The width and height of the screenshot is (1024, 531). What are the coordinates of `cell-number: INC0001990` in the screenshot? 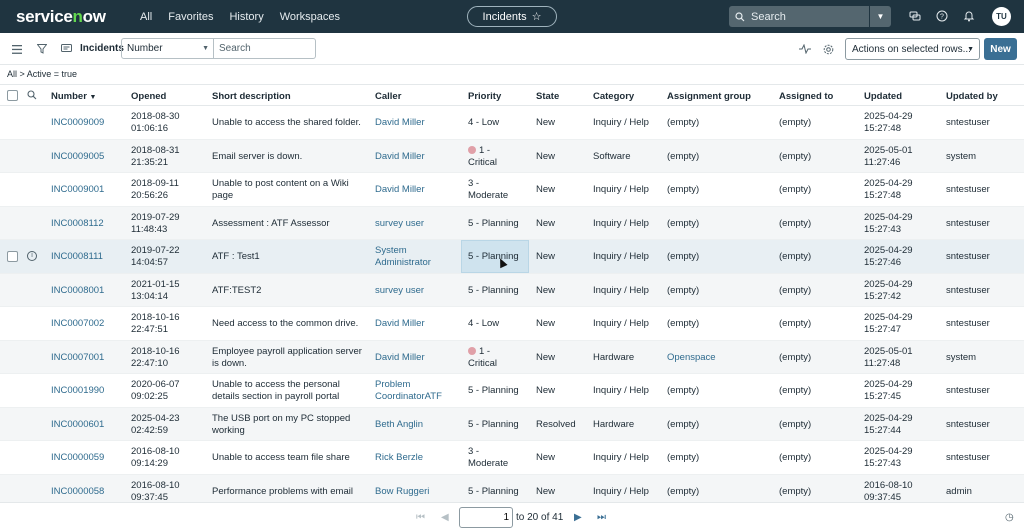 It's located at (77, 391).